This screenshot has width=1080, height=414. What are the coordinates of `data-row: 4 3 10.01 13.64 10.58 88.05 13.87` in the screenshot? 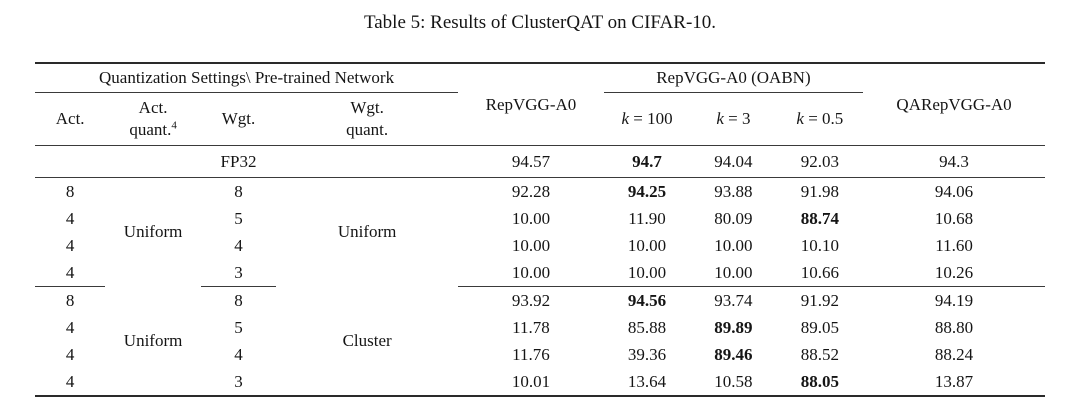 It's located at (540, 382).